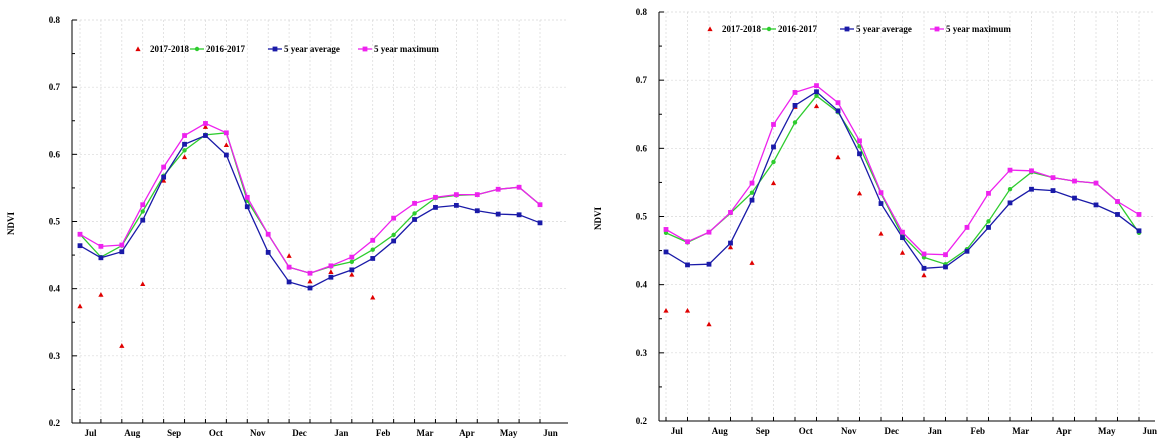 This screenshot has height=438, width=1158. What do you see at coordinates (55, 87) in the screenshot?
I see `y-tick-label: 0.7` at bounding box center [55, 87].